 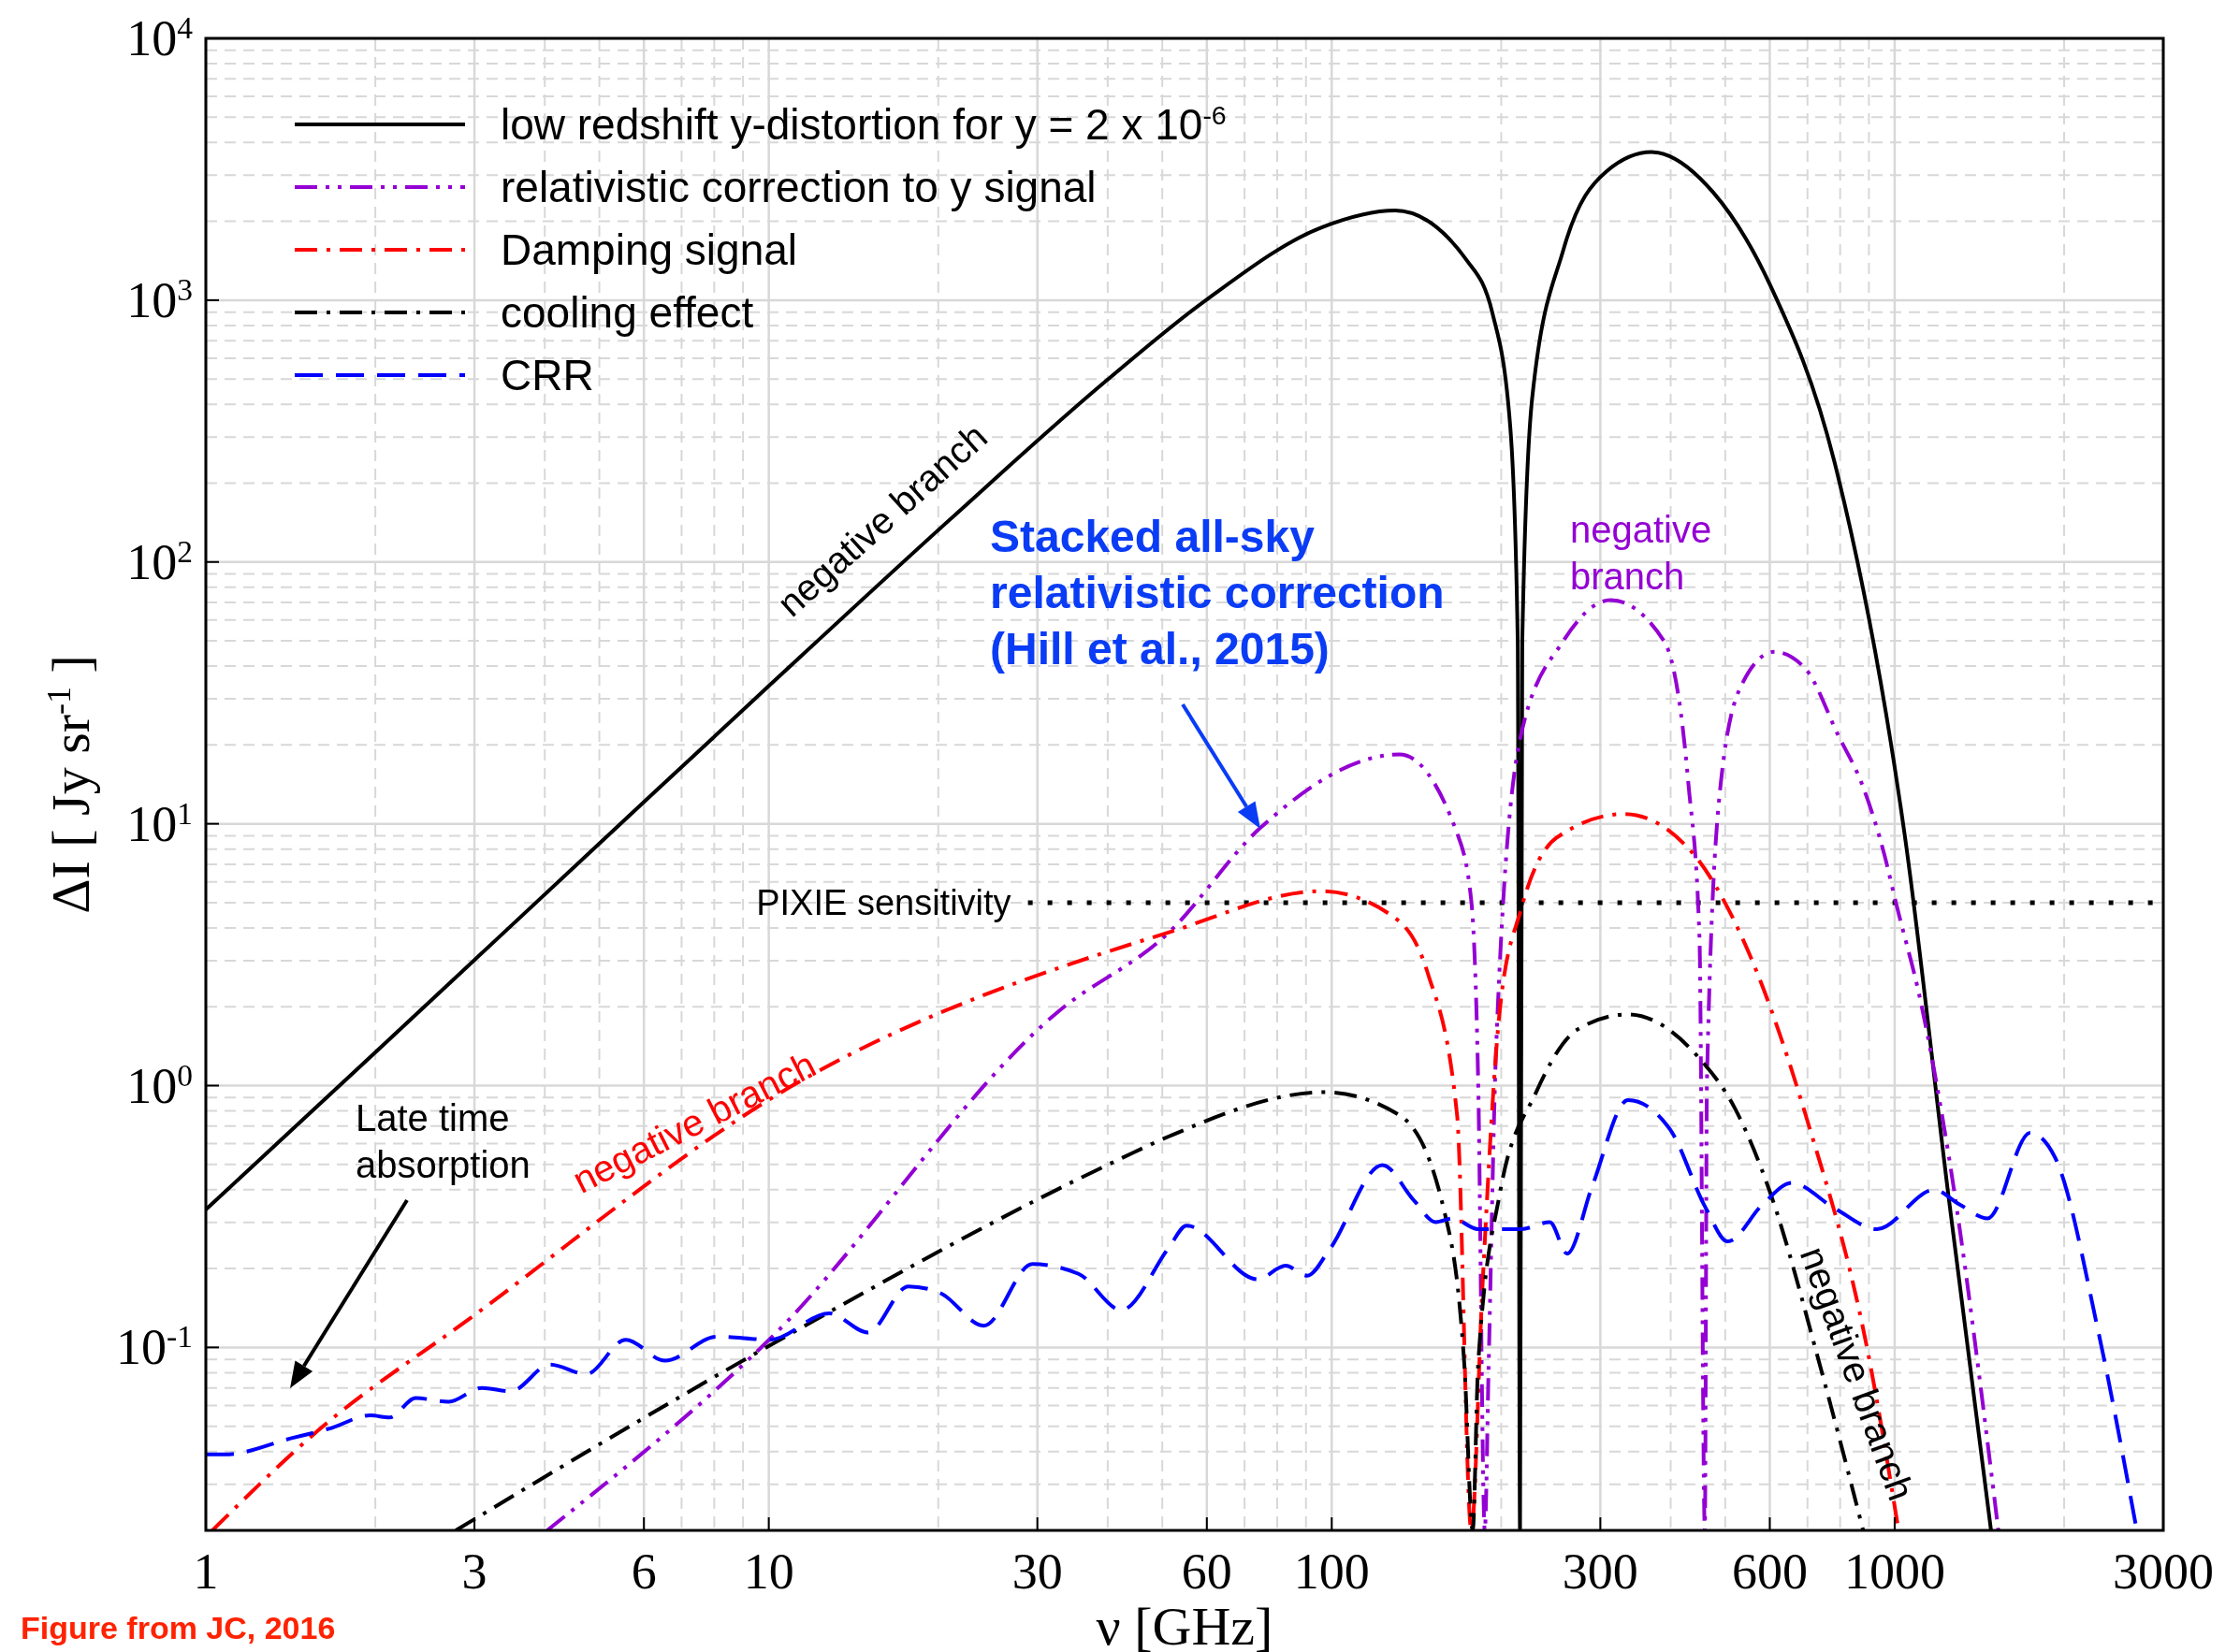 I want to click on x-tick-label: 3, so click(x=474, y=1571).